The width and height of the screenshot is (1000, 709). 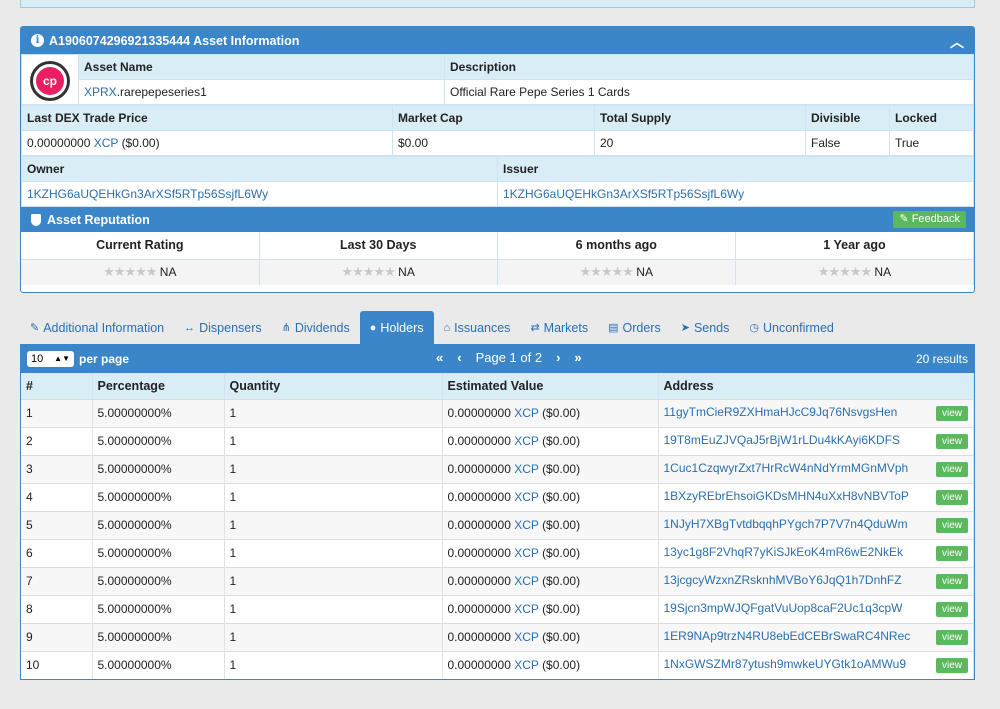 I want to click on holder-address-link: 1Cuc1CzqwyrZxt7HrRcW4nNdYrmMGnMVph, so click(x=786, y=468).